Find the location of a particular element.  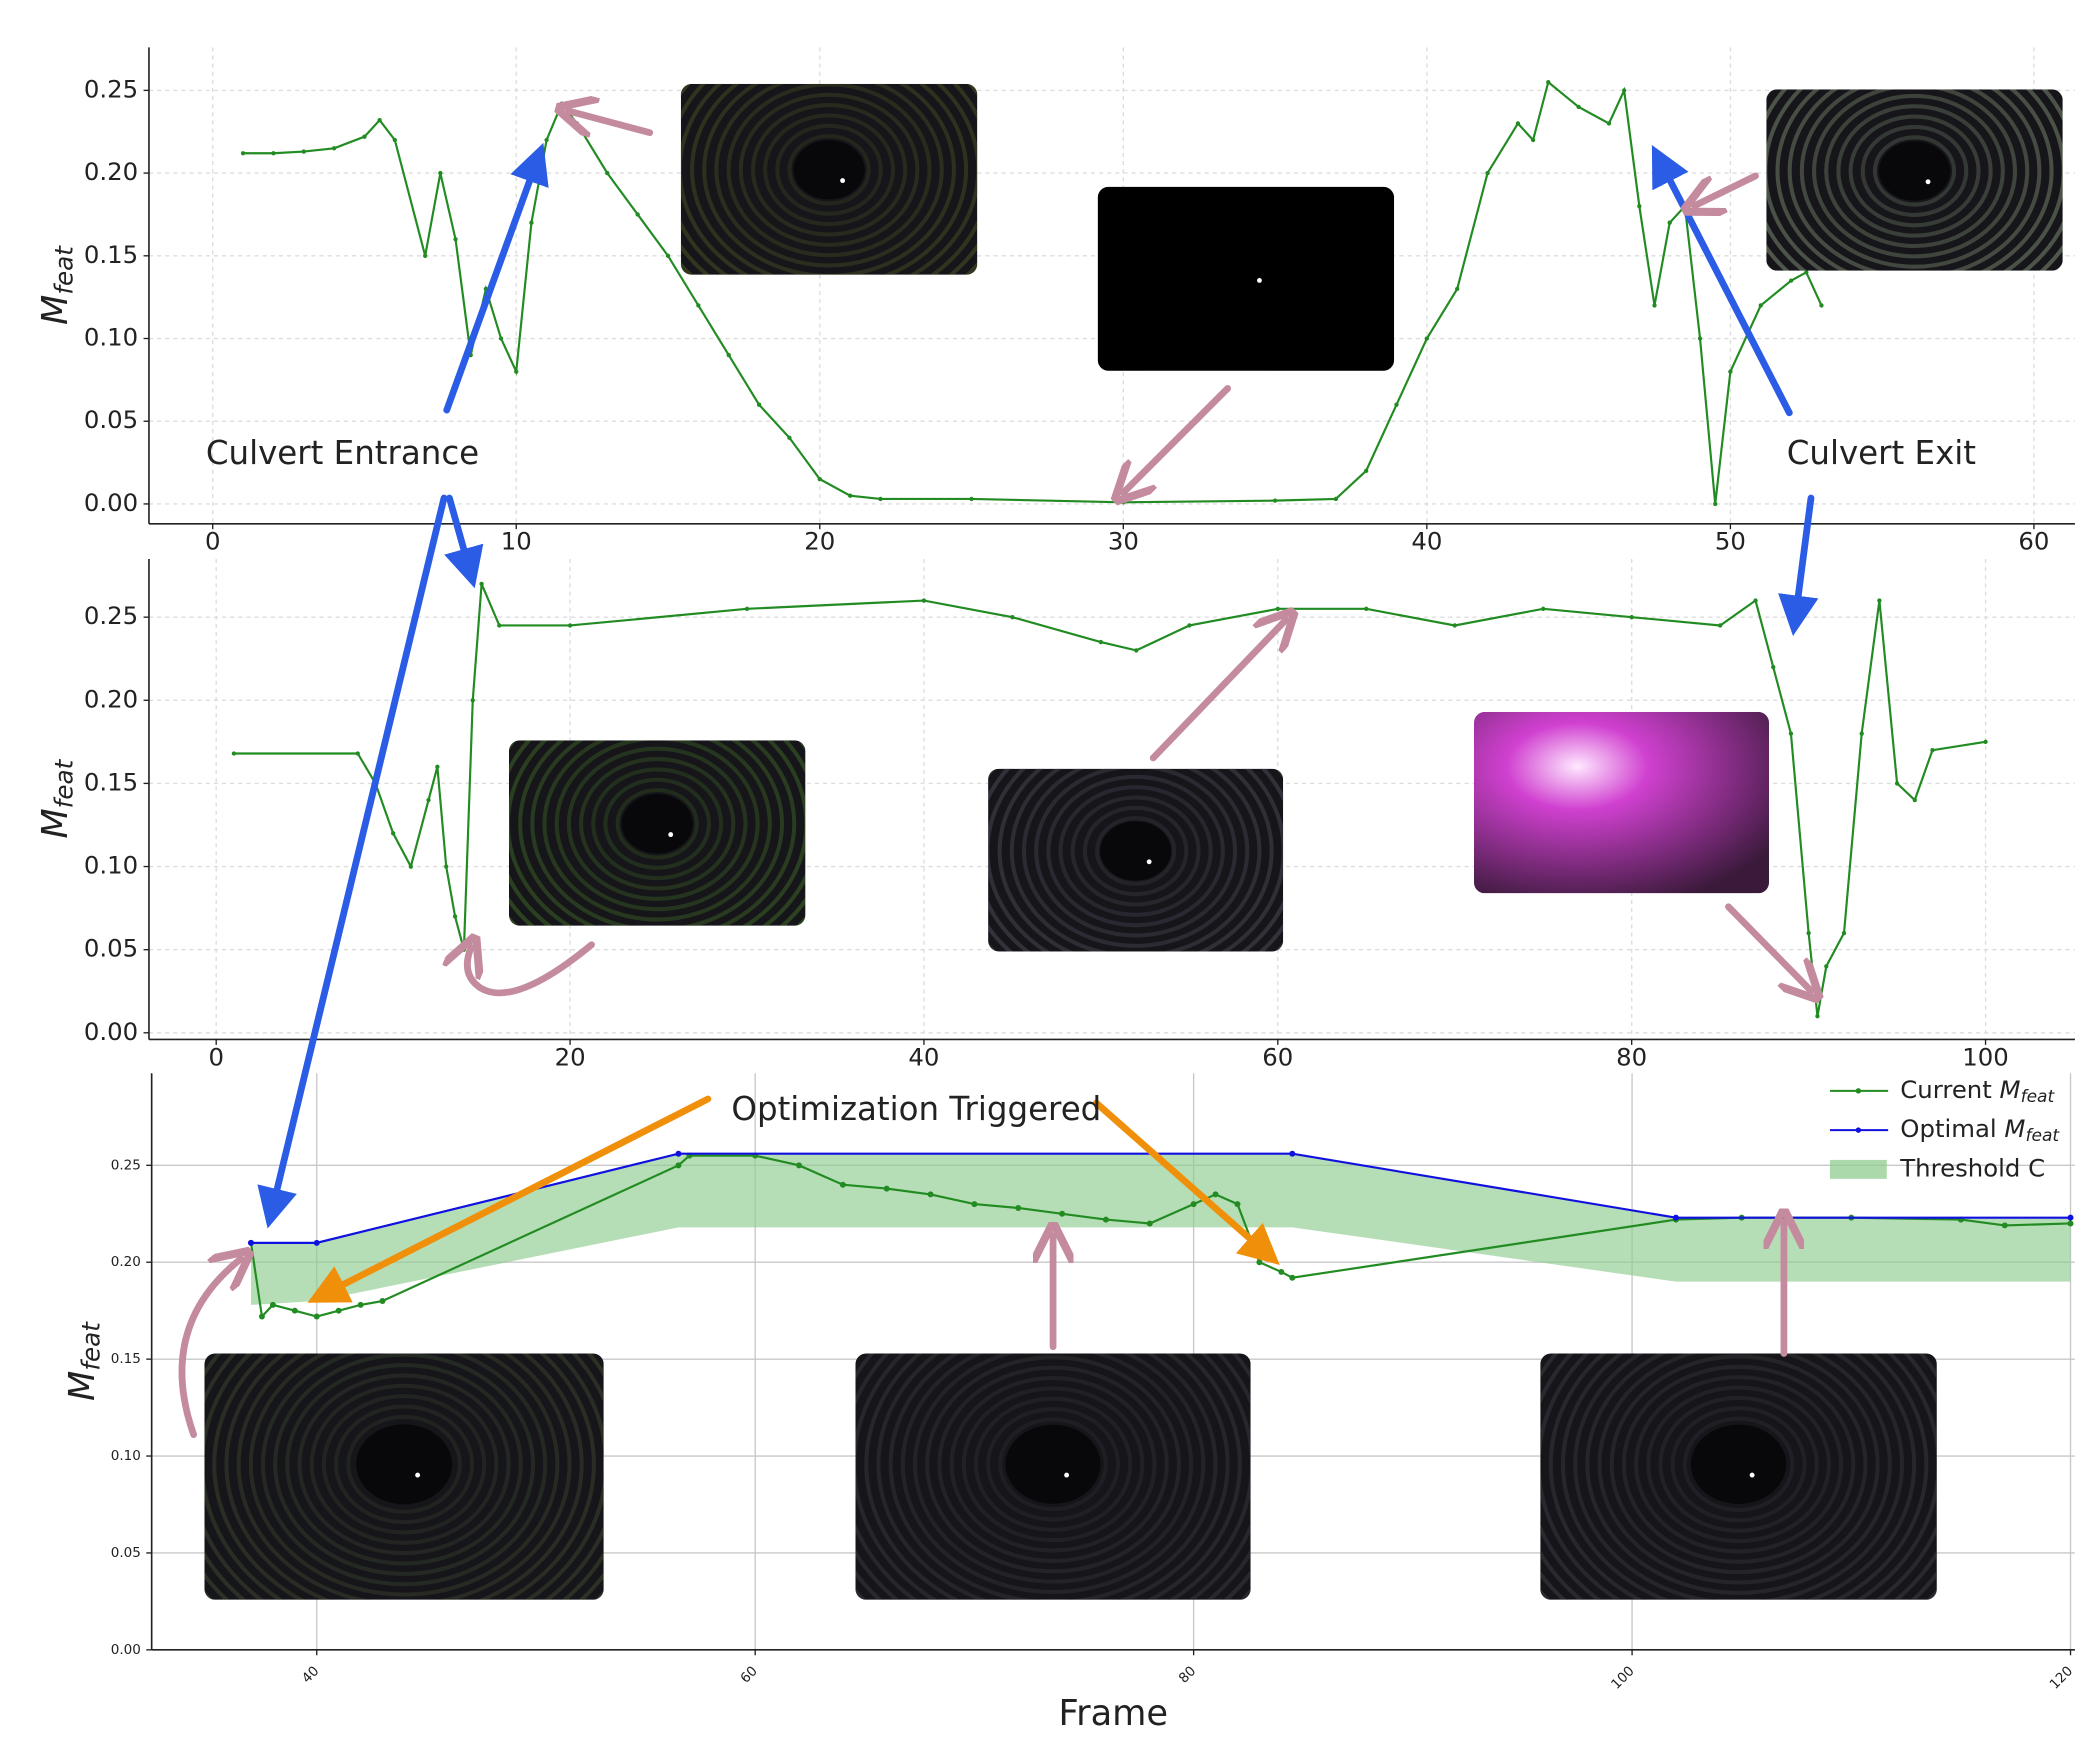

y-tick-label: 0.05 is located at coordinates (111, 419).